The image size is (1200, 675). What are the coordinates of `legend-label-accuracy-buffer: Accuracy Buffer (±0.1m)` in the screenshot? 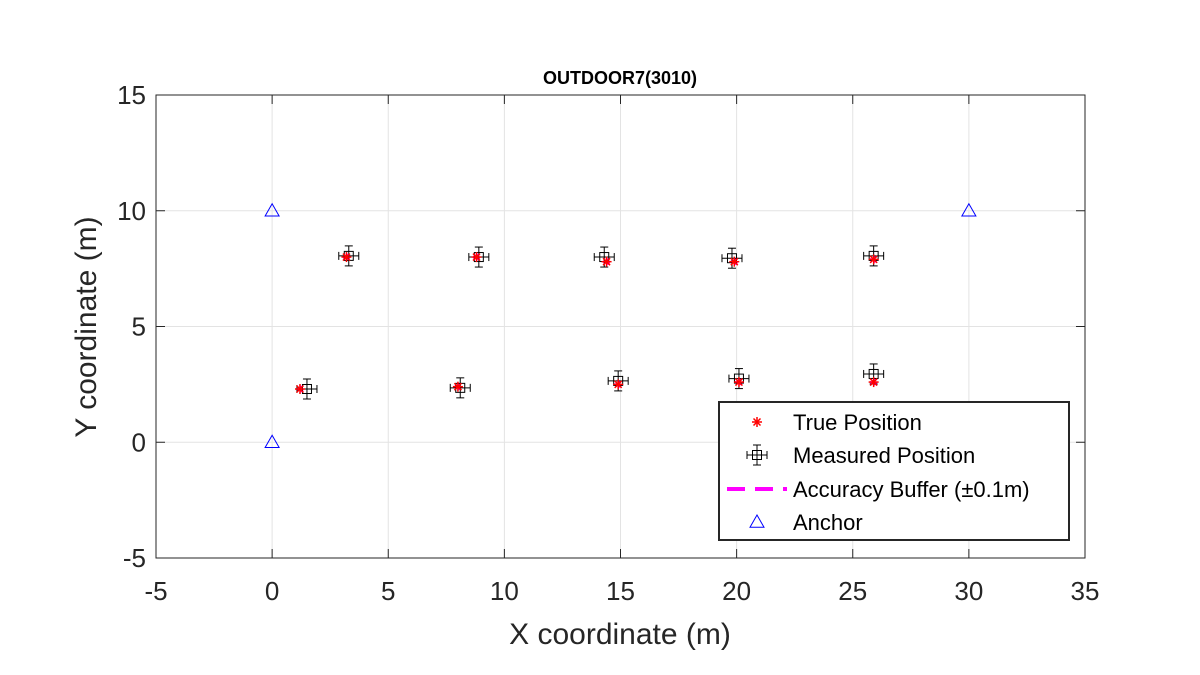 It's located at (911, 489).